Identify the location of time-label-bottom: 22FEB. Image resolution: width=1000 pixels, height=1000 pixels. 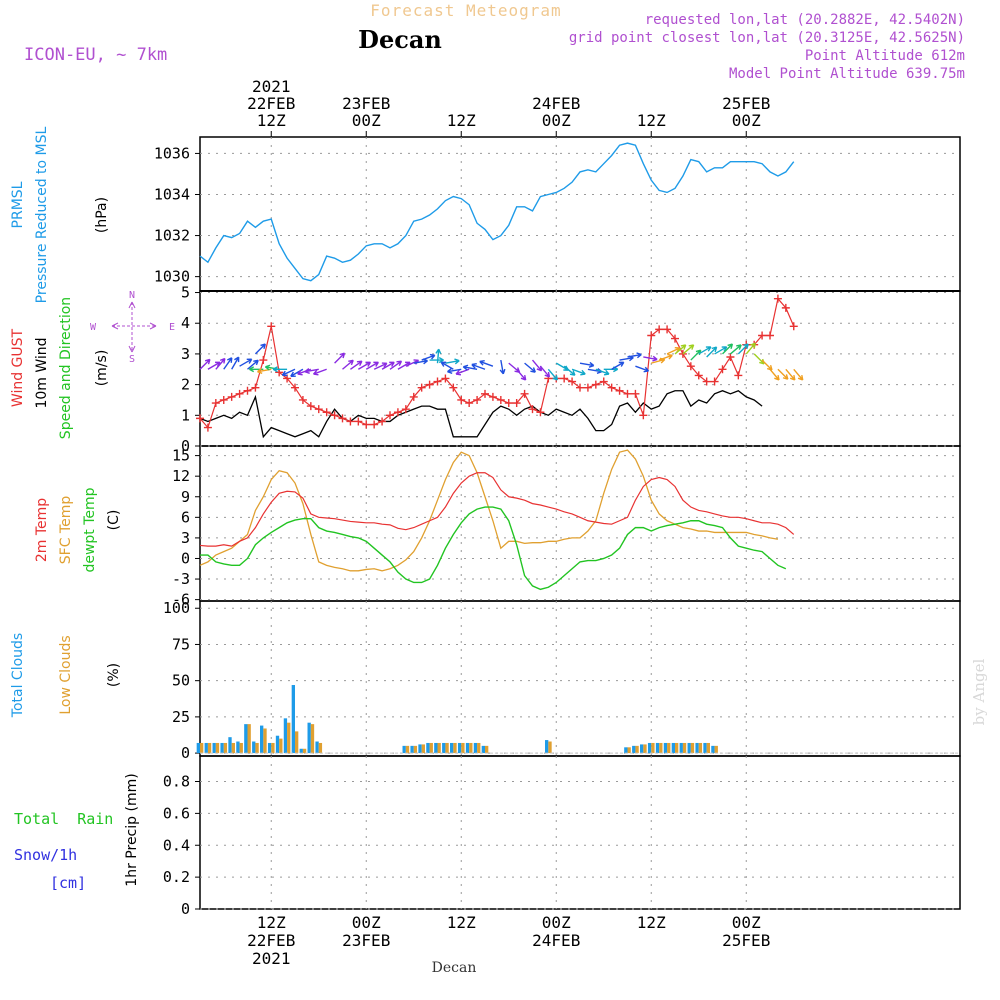
(271, 940).